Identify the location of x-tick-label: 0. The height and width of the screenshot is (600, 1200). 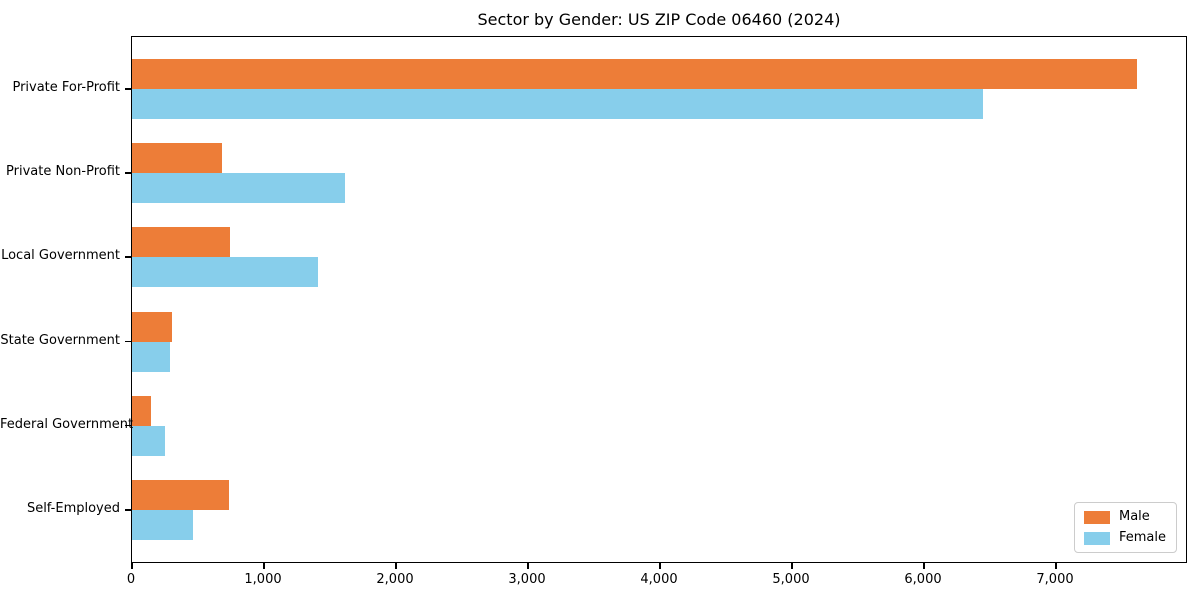
(131, 579).